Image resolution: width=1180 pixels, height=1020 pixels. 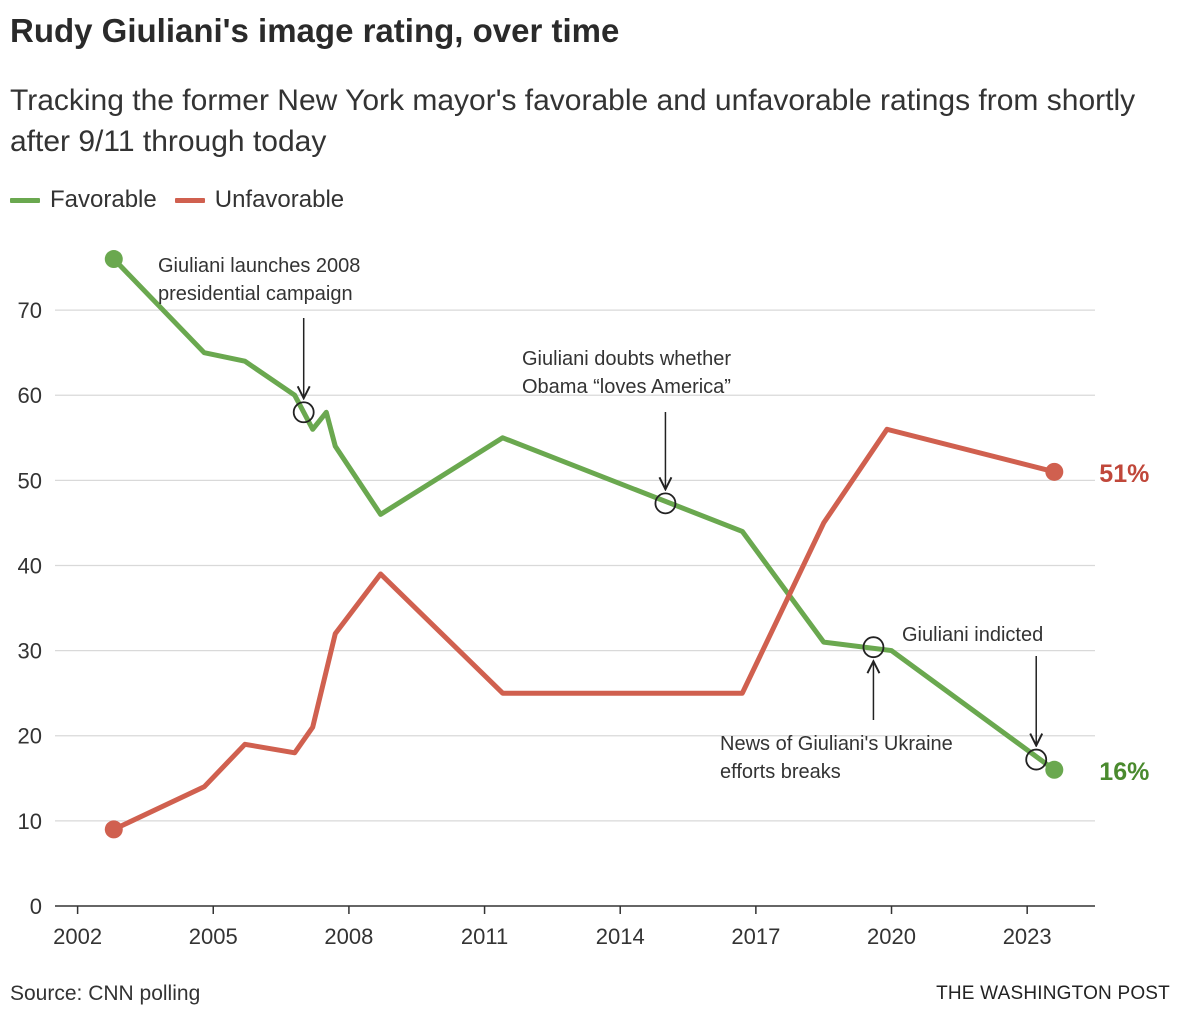 I want to click on y-tick-label-30: 30, so click(x=30, y=651).